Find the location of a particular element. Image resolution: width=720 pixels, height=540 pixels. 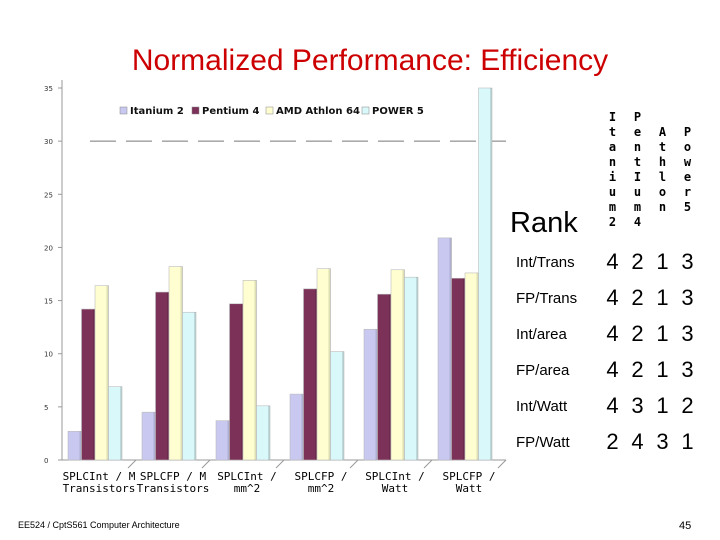

y-tick-label: 25 is located at coordinates (48, 195).